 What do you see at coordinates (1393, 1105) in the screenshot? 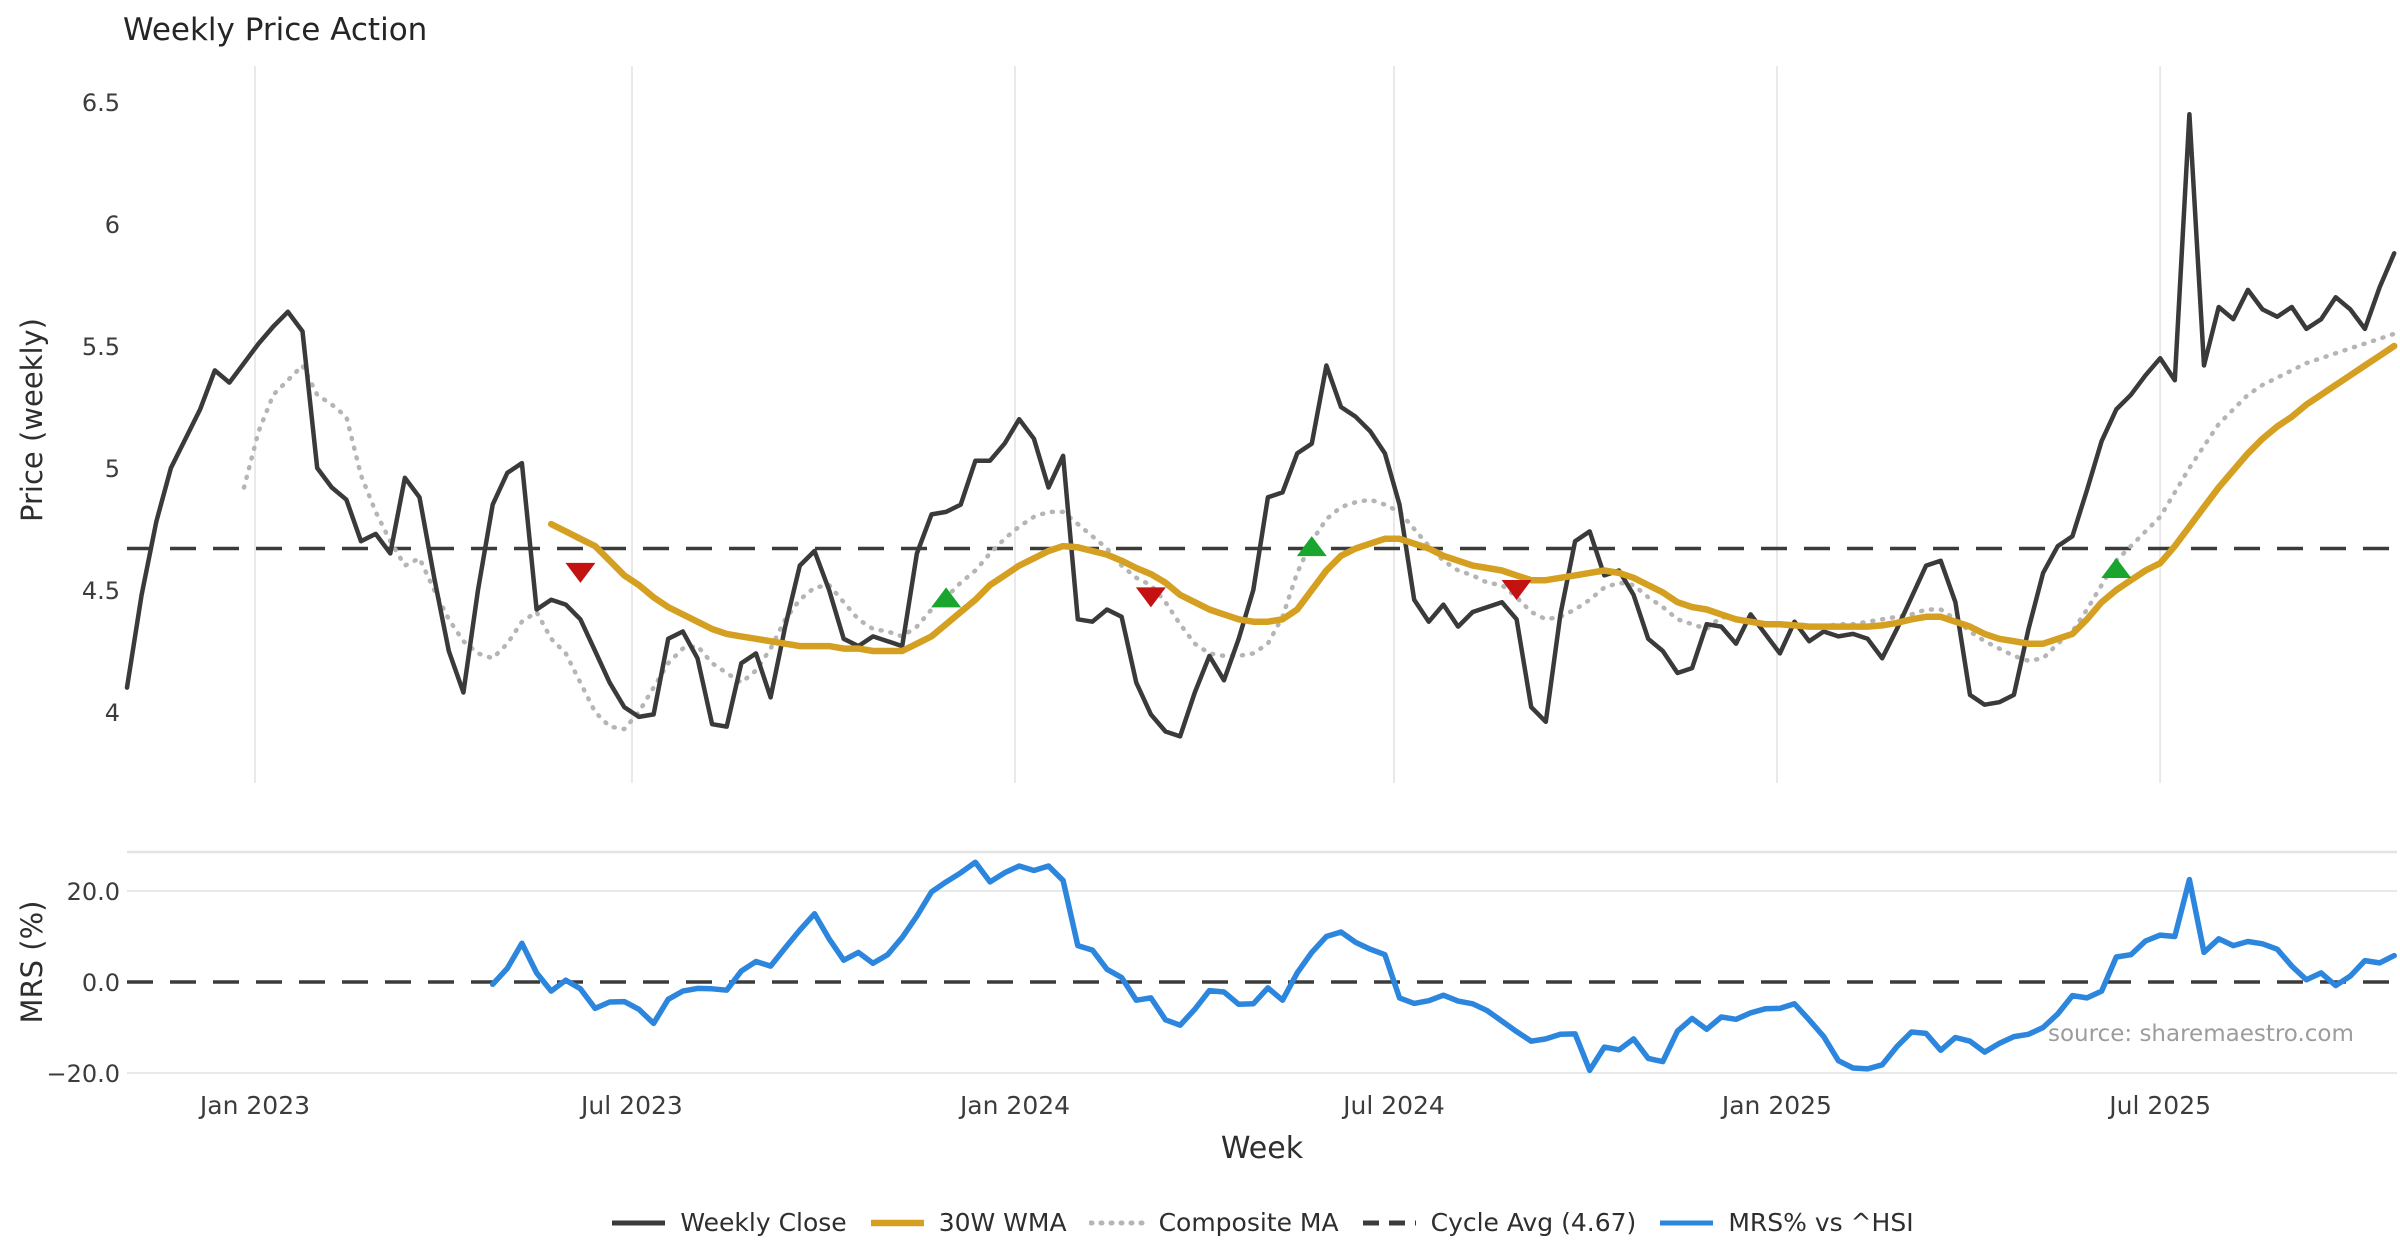
I see `x-tick-label: Jul 2024` at bounding box center [1393, 1105].